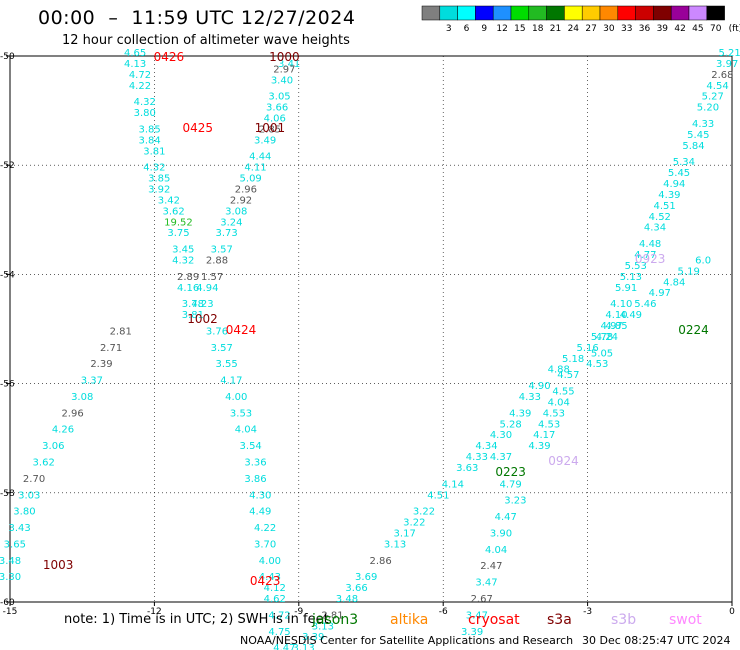  What do you see at coordinates (660, 217) in the screenshot?
I see `wave-height-label: 4.52` at bounding box center [660, 217].